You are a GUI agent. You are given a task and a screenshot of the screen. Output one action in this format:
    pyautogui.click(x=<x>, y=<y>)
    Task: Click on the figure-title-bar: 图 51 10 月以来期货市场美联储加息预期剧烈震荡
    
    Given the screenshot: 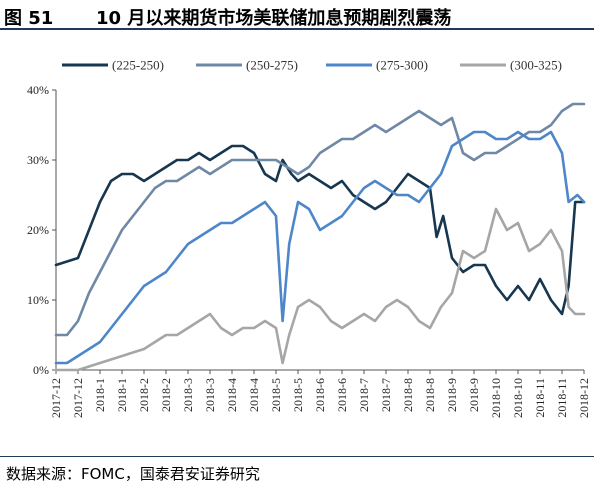 What is the action you would take?
    pyautogui.click(x=297, y=15)
    